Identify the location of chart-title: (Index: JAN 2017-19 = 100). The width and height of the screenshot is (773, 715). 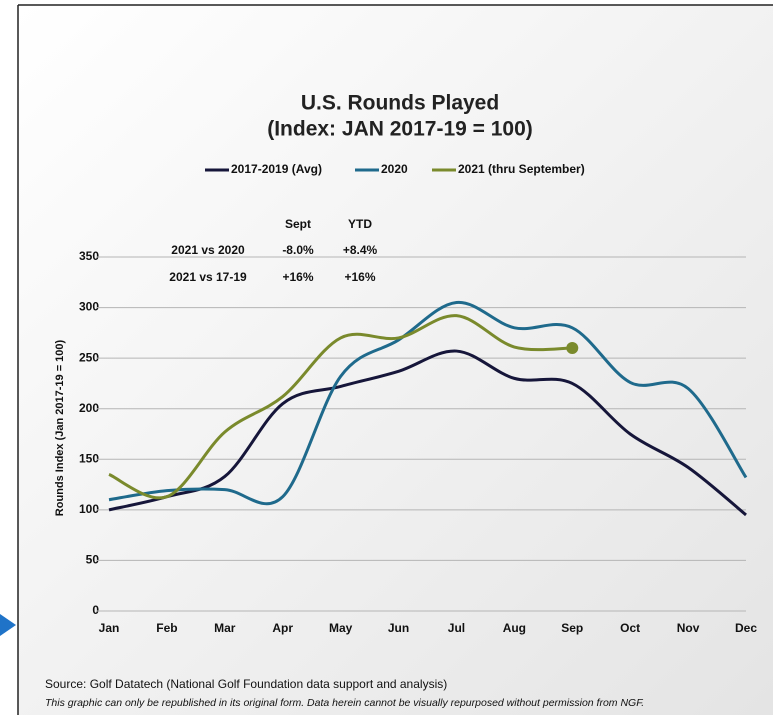
(400, 129).